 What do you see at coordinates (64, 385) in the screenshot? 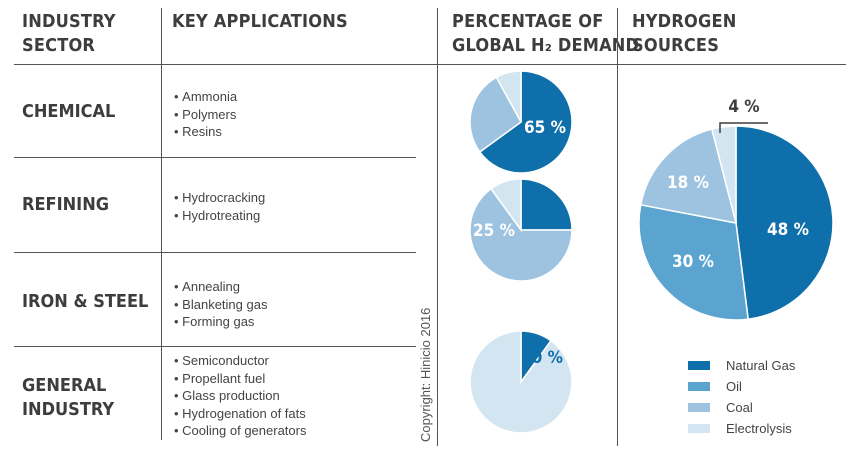
I see `sector-general-industry-line1: GENERAL` at bounding box center [64, 385].